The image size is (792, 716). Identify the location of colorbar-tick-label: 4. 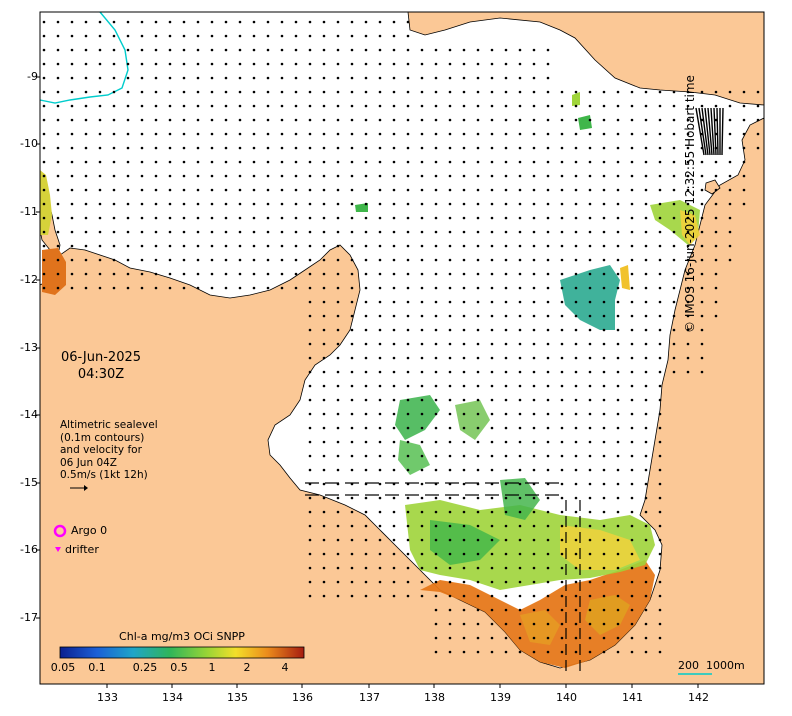
(285, 667).